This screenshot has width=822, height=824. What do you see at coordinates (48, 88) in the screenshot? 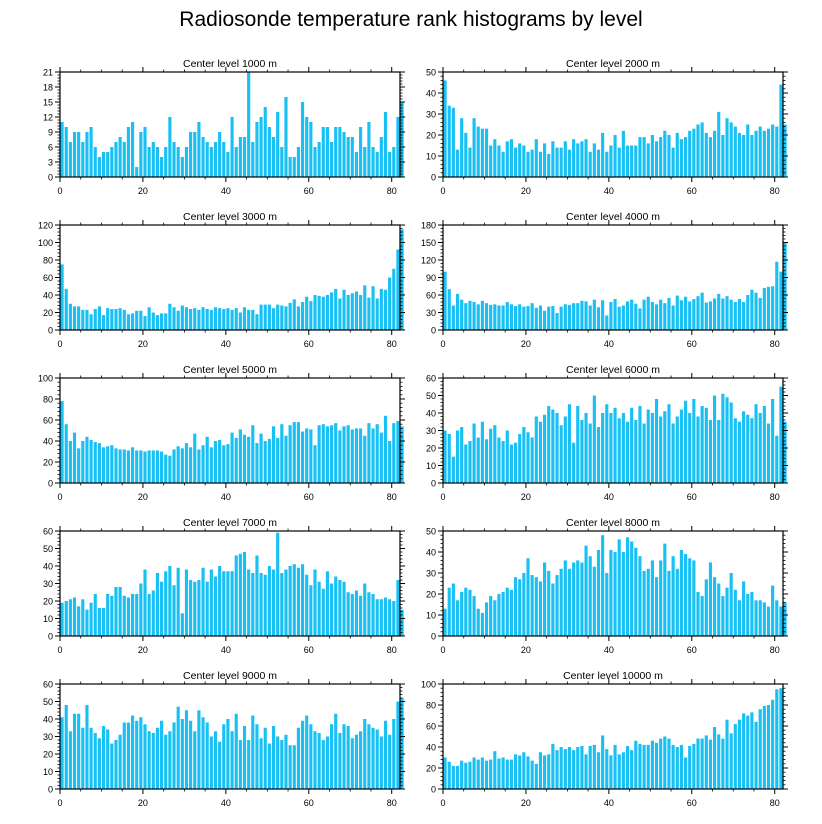
I see `y-tick-label: 18` at bounding box center [48, 88].